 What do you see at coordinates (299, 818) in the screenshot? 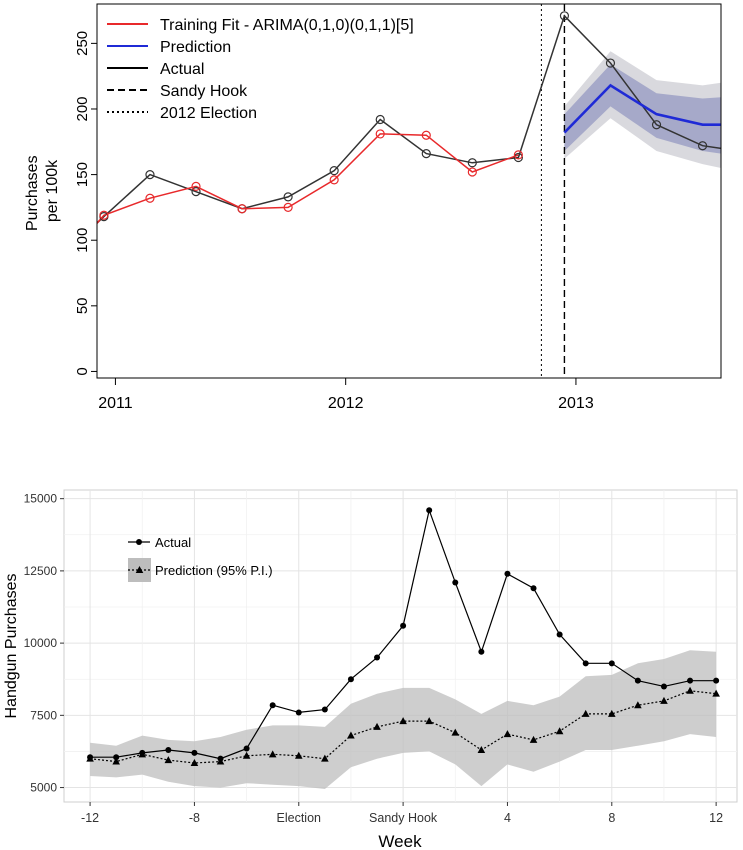
I see `bottom-x-tick-label-2: Election` at bounding box center [299, 818].